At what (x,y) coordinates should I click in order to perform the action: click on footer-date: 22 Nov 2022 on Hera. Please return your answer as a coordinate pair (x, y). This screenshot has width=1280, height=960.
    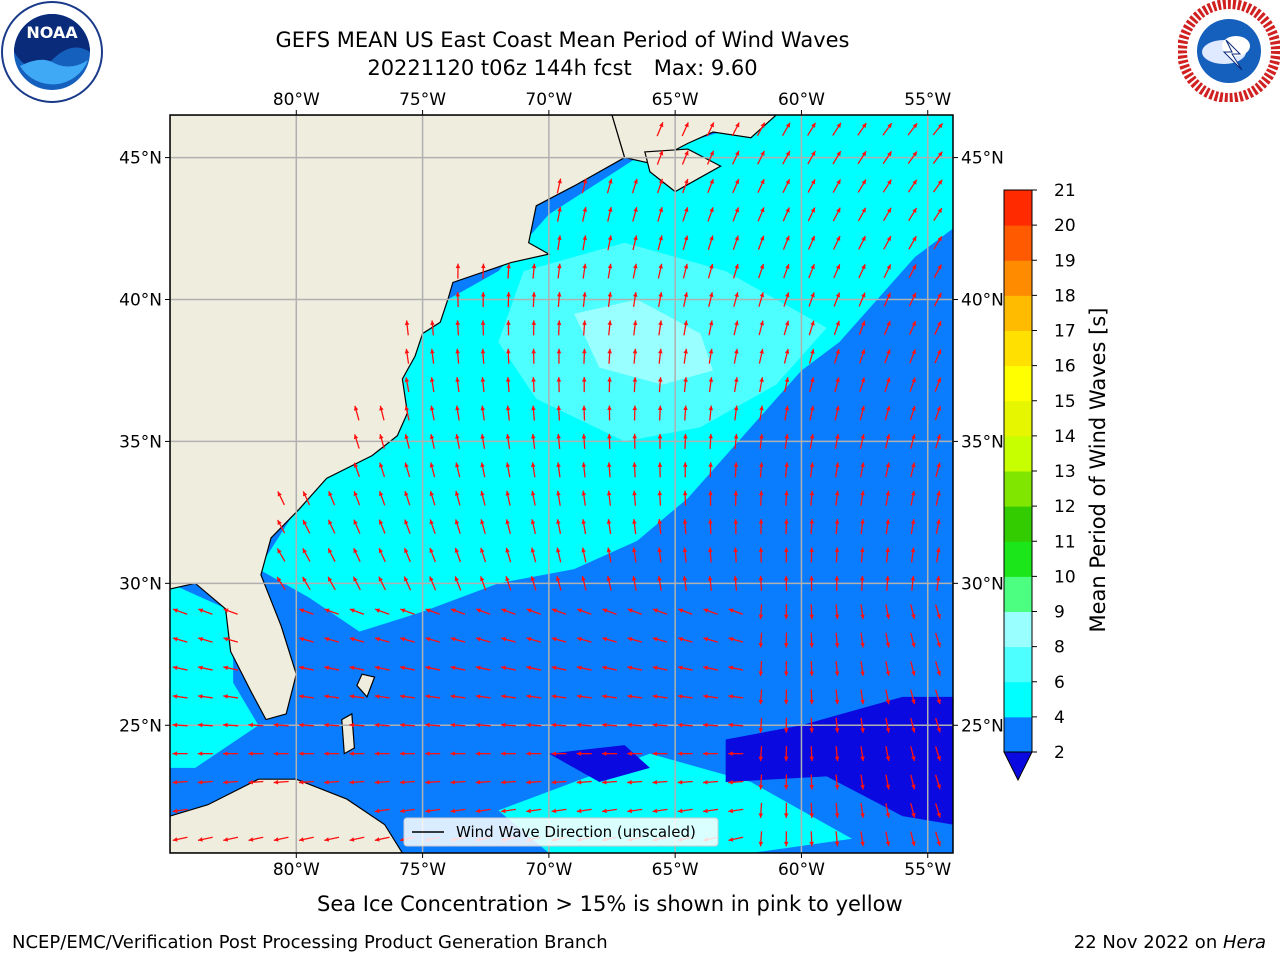
    Looking at the image, I should click on (1169, 942).